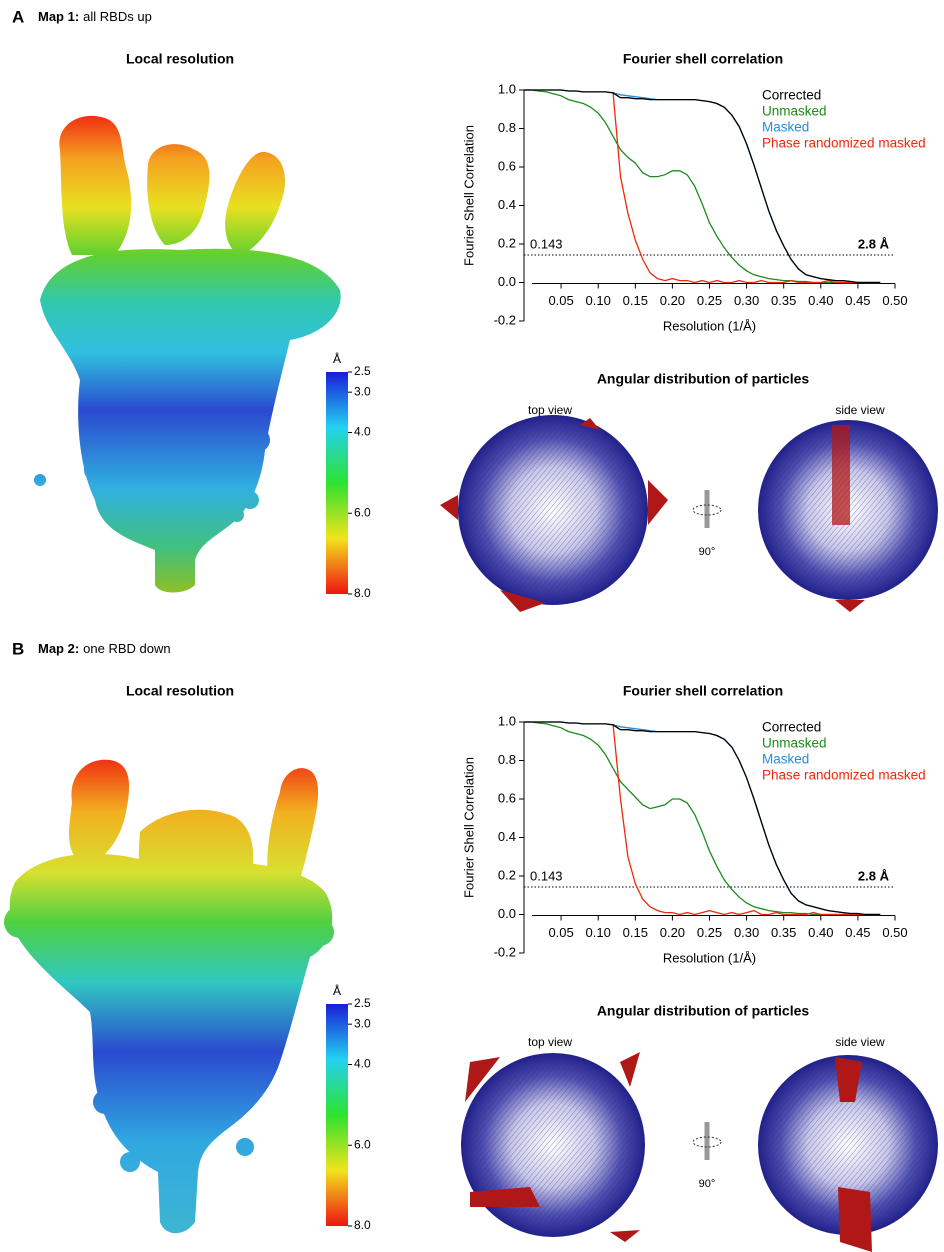 The height and width of the screenshot is (1252, 944). I want to click on panel-label: B, so click(18, 648).